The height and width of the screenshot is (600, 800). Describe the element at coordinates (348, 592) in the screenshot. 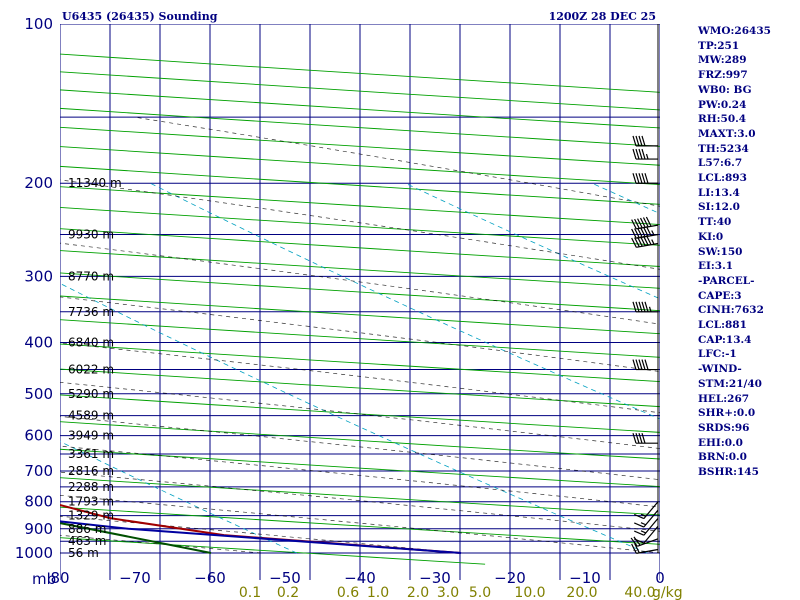

I see `mixing-ratio-label: 0.6` at that location.